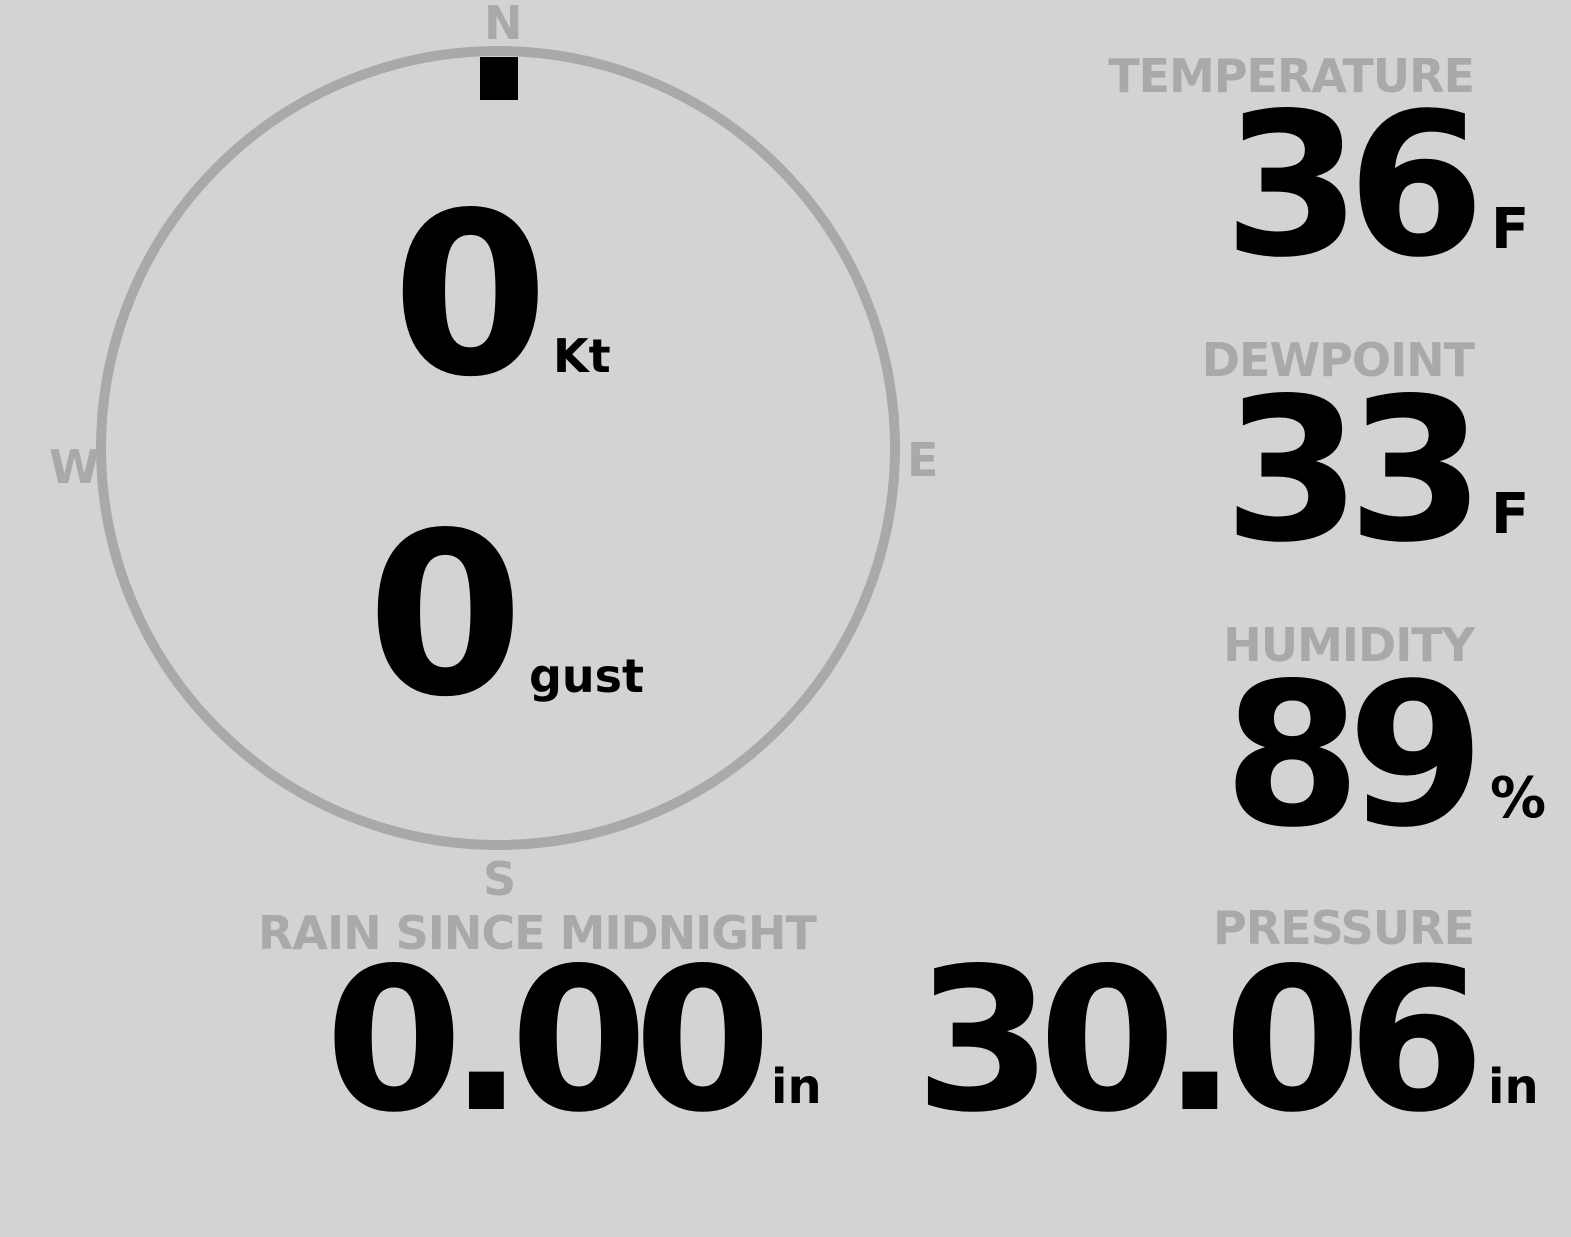 The image size is (1571, 1237). Describe the element at coordinates (1513, 1087) in the screenshot. I see `pressure-unit: in` at that location.